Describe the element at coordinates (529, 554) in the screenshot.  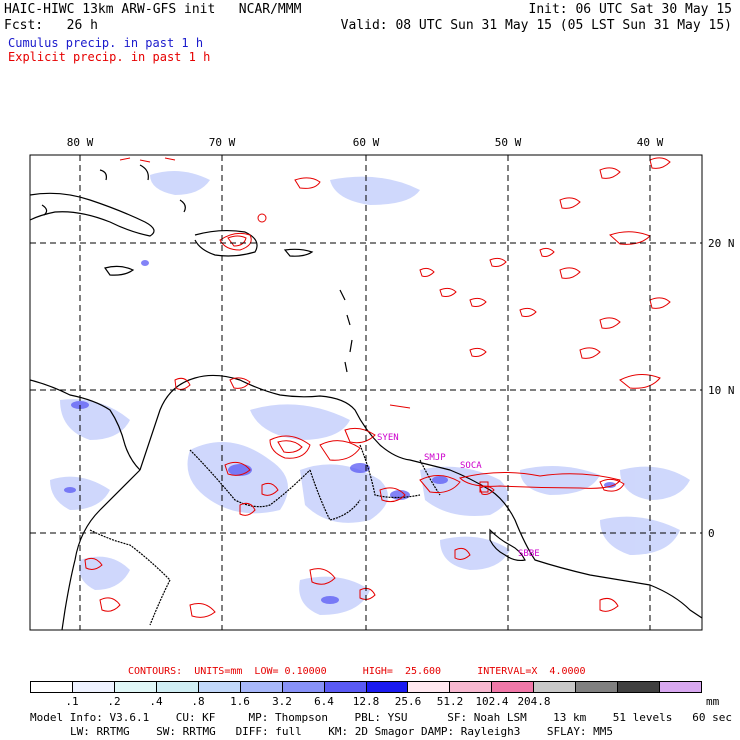
I see `station-label-sbbe: SBBE` at that location.